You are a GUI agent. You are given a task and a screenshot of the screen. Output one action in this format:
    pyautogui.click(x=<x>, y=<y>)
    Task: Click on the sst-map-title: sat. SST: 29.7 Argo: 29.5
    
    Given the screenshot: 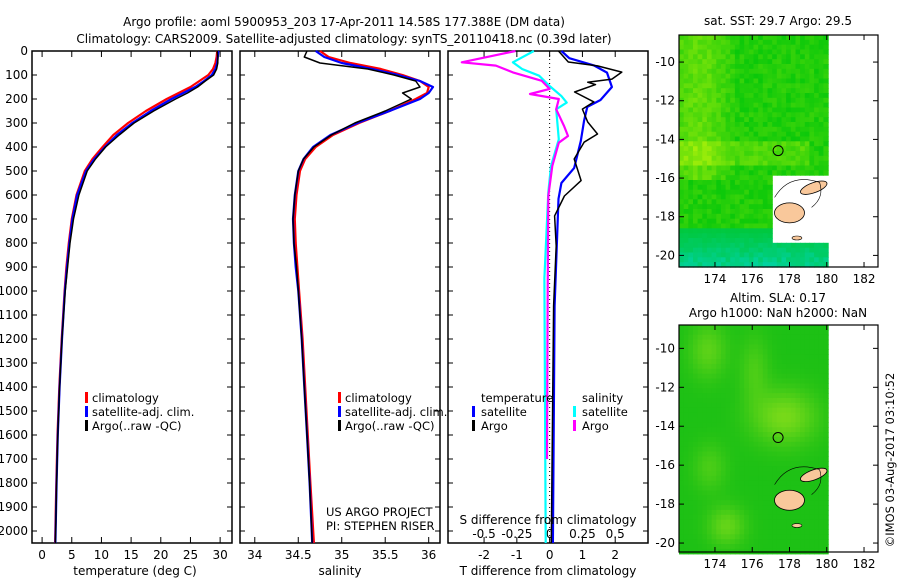 What is the action you would take?
    pyautogui.click(x=778, y=21)
    